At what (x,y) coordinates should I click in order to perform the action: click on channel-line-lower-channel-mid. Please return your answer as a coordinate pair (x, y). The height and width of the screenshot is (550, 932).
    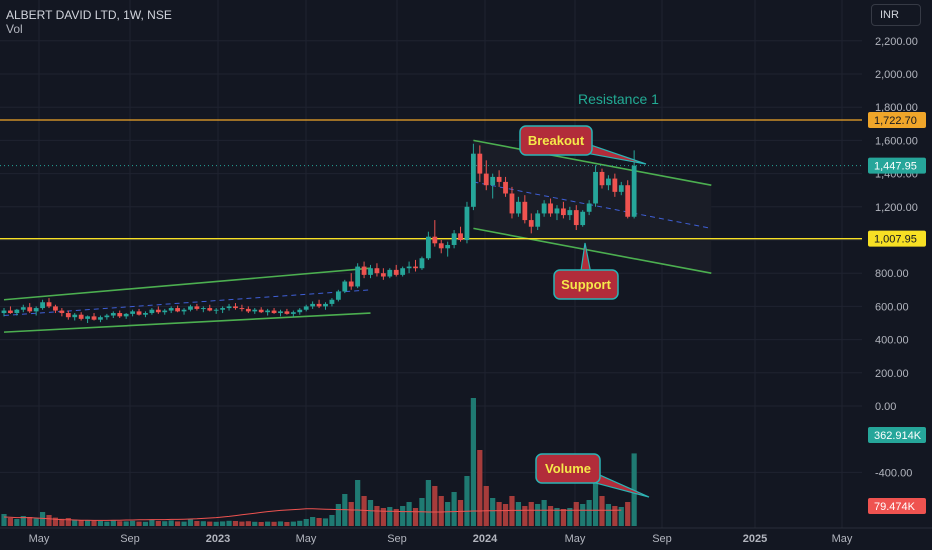
    Looking at the image, I should click on (187, 303).